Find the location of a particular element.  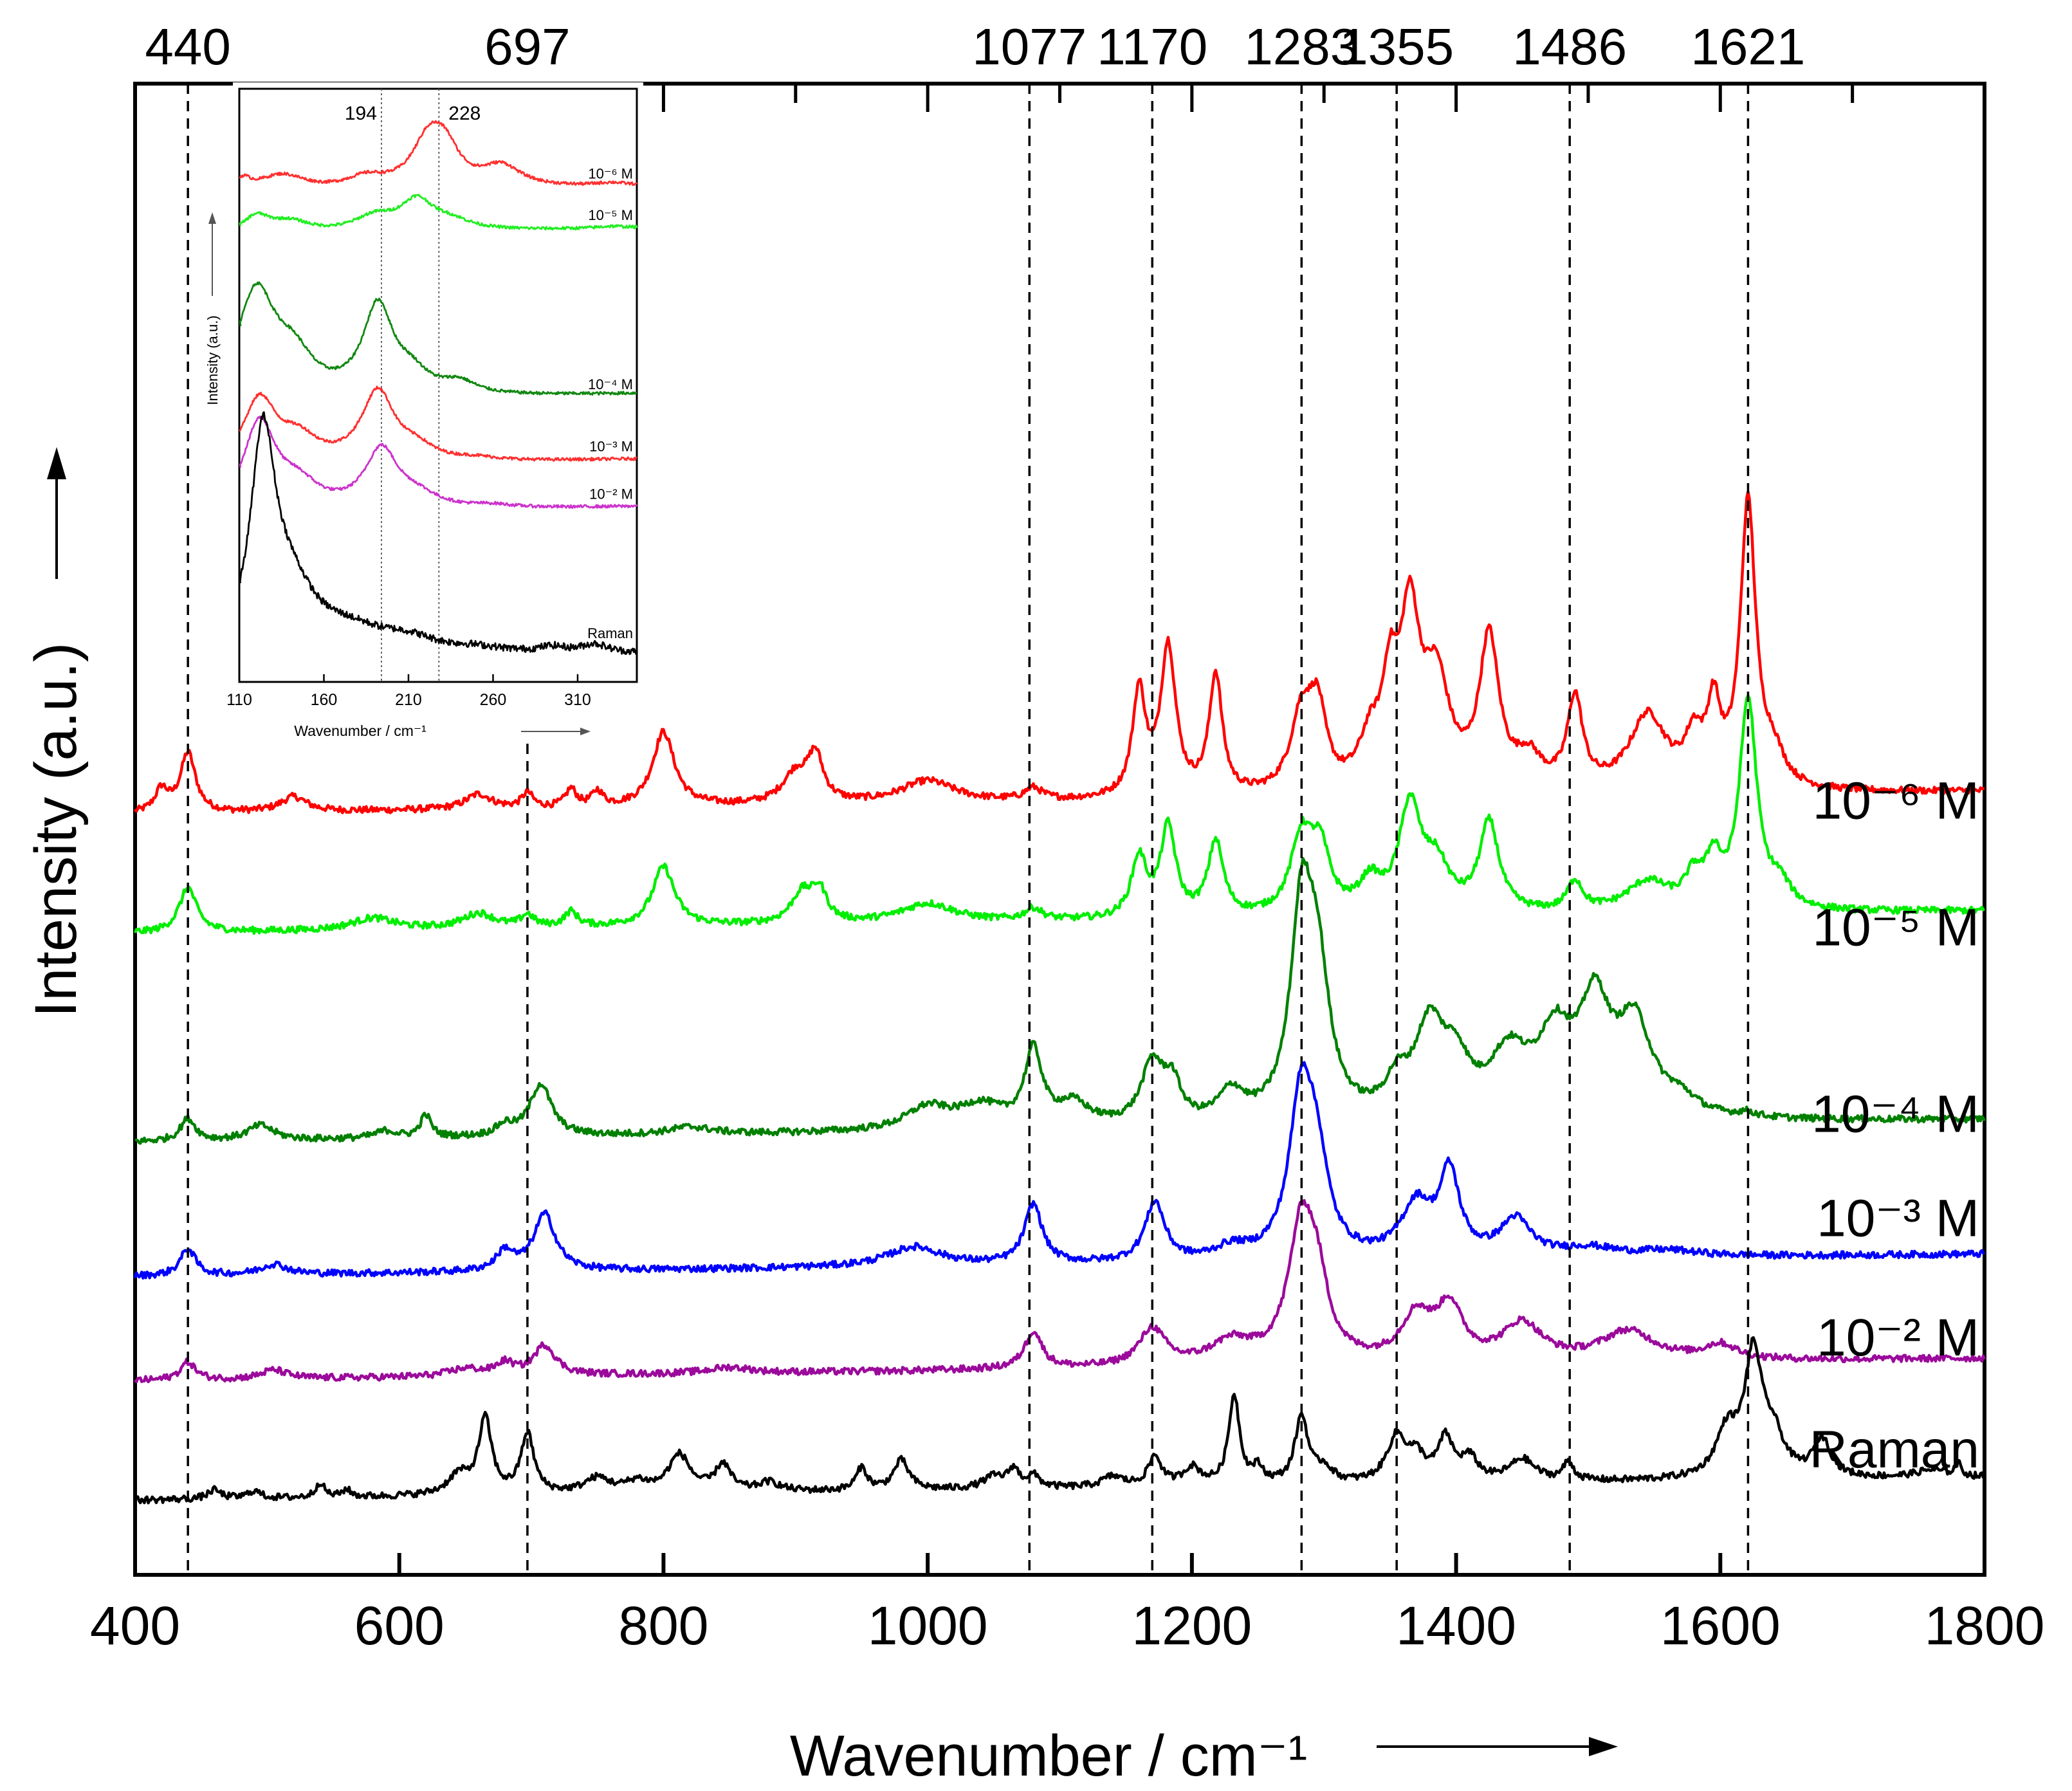

inset-x-tick-label: 210 is located at coordinates (409, 700).